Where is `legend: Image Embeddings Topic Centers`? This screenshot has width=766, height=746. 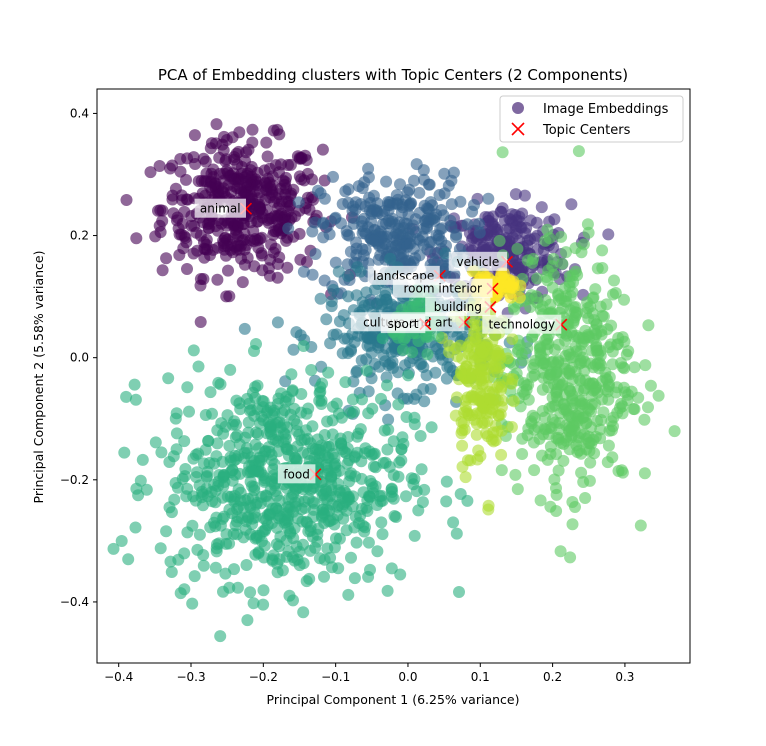 legend: Image Embeddings Topic Centers is located at coordinates (591, 119).